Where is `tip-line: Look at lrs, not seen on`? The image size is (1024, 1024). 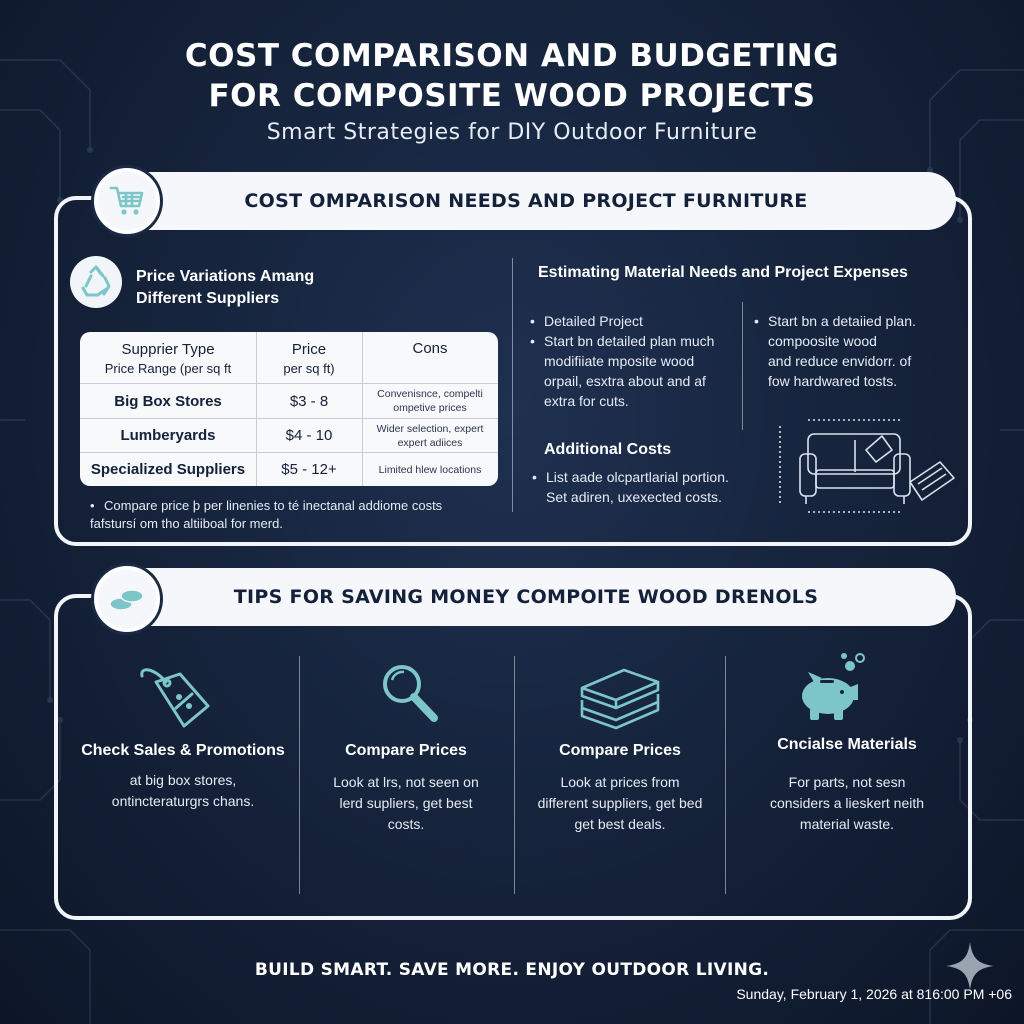
tip-line: Look at lrs, not seen on is located at coordinates (406, 782).